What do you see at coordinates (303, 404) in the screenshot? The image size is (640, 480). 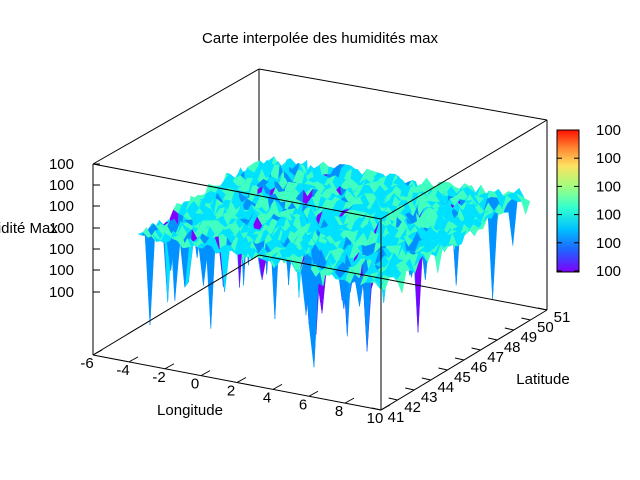 I see `x-tick-label: 6` at bounding box center [303, 404].